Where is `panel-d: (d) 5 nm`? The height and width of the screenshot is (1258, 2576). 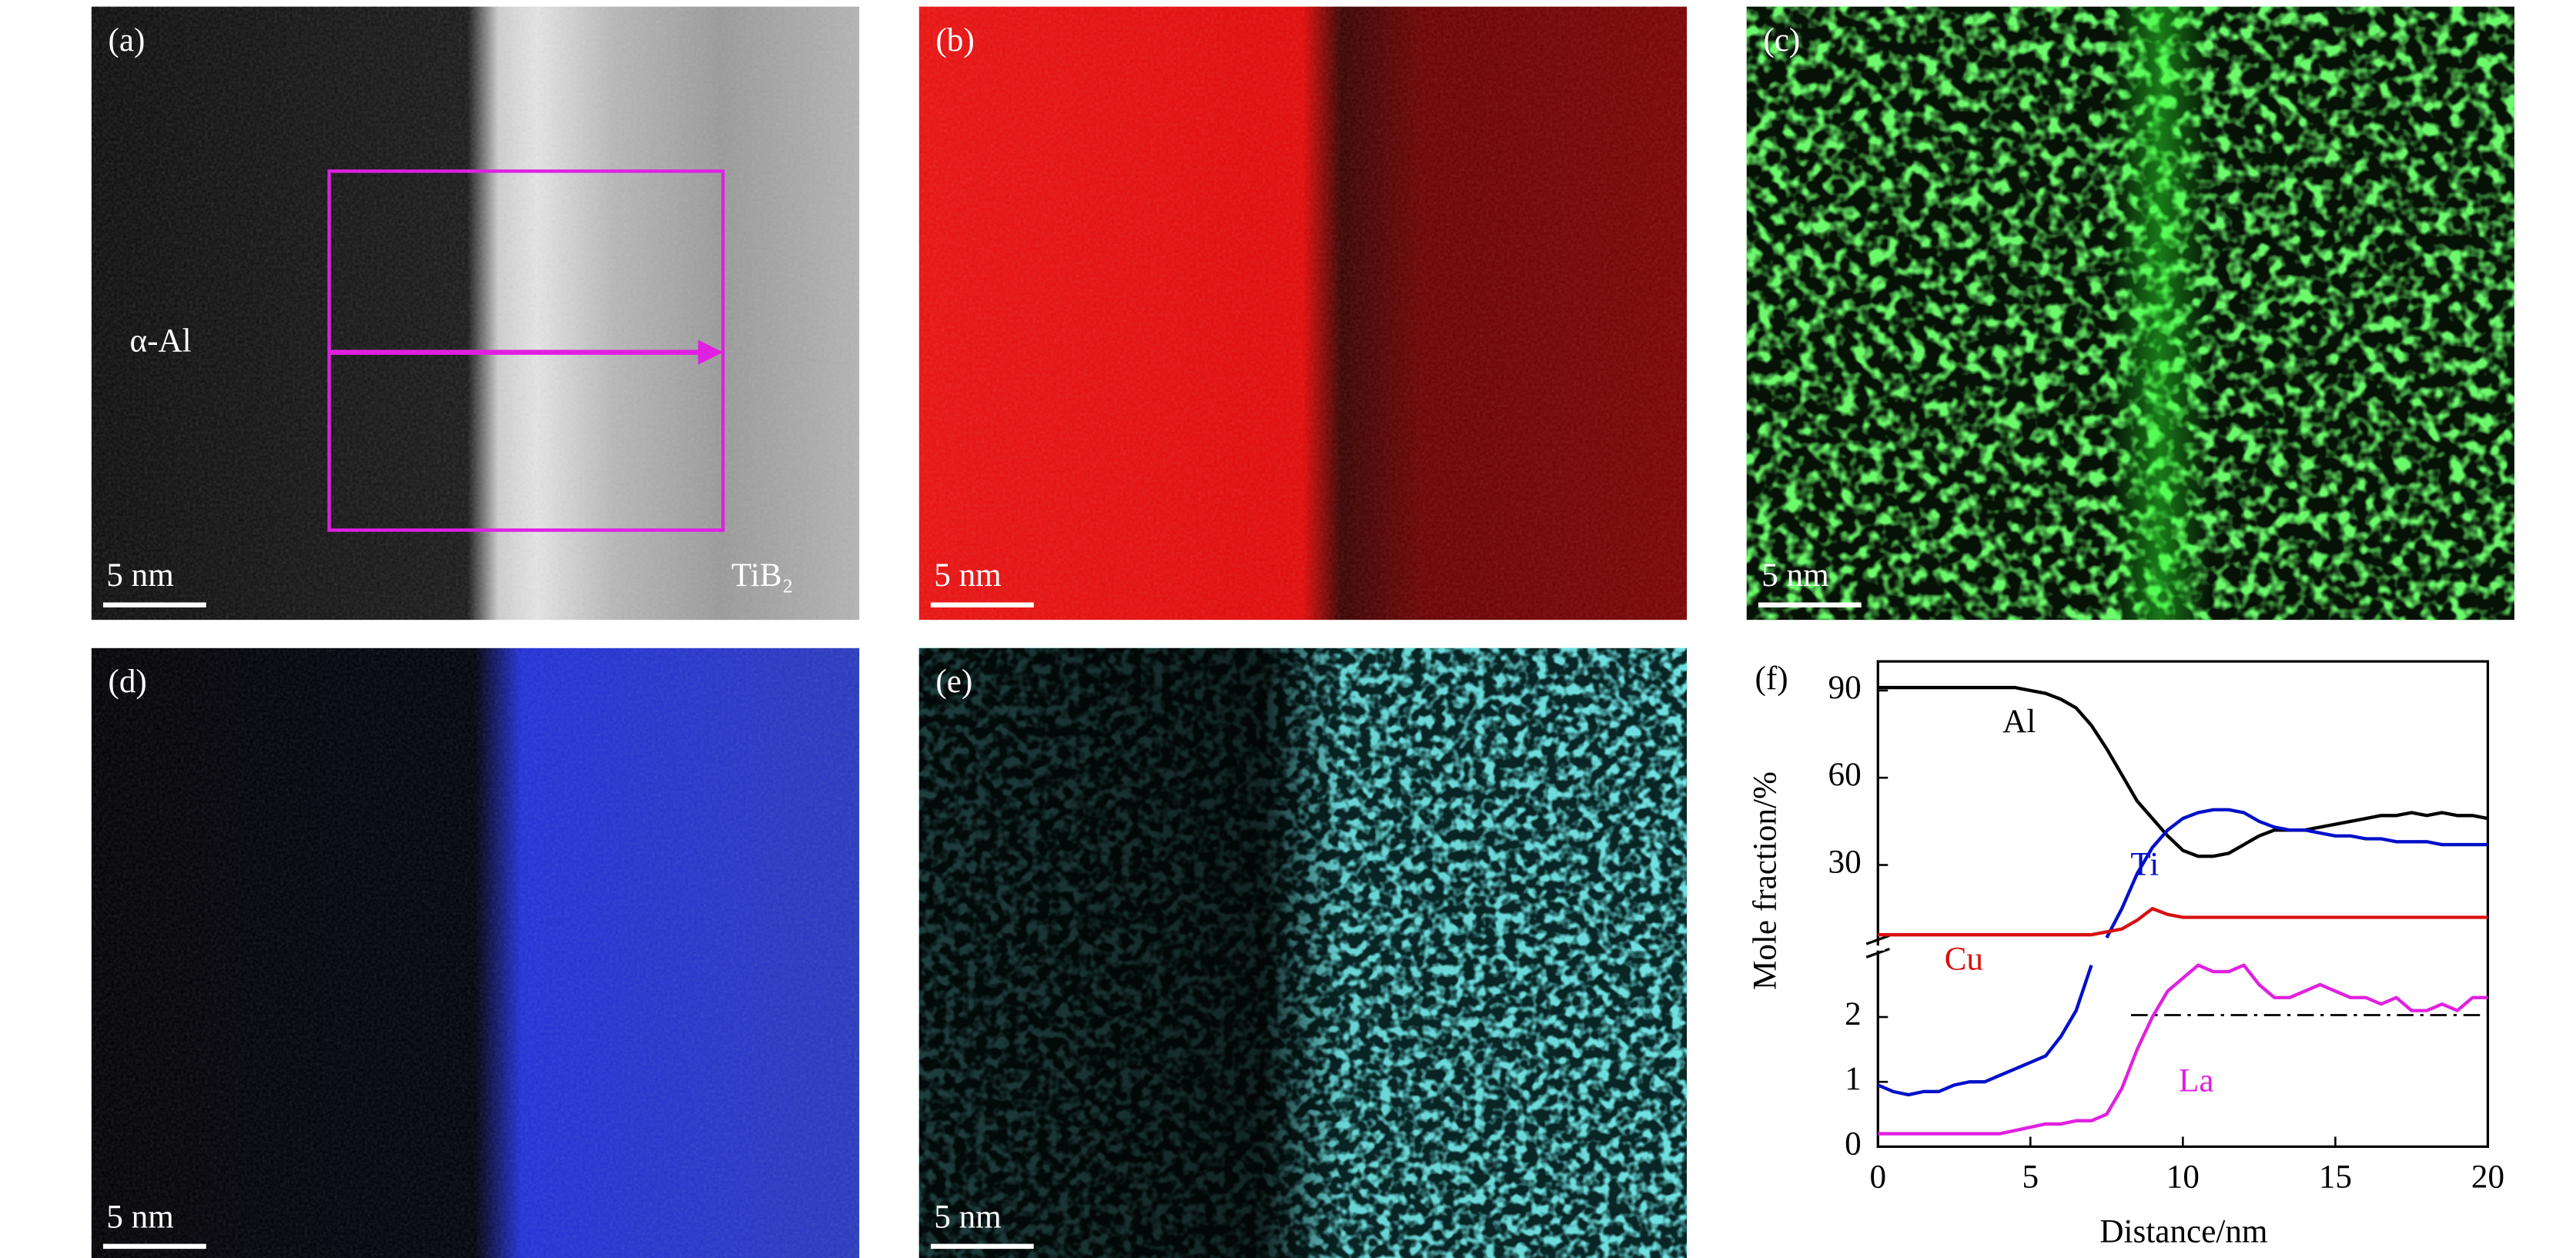 panel-d: (d) 5 nm is located at coordinates (476, 952).